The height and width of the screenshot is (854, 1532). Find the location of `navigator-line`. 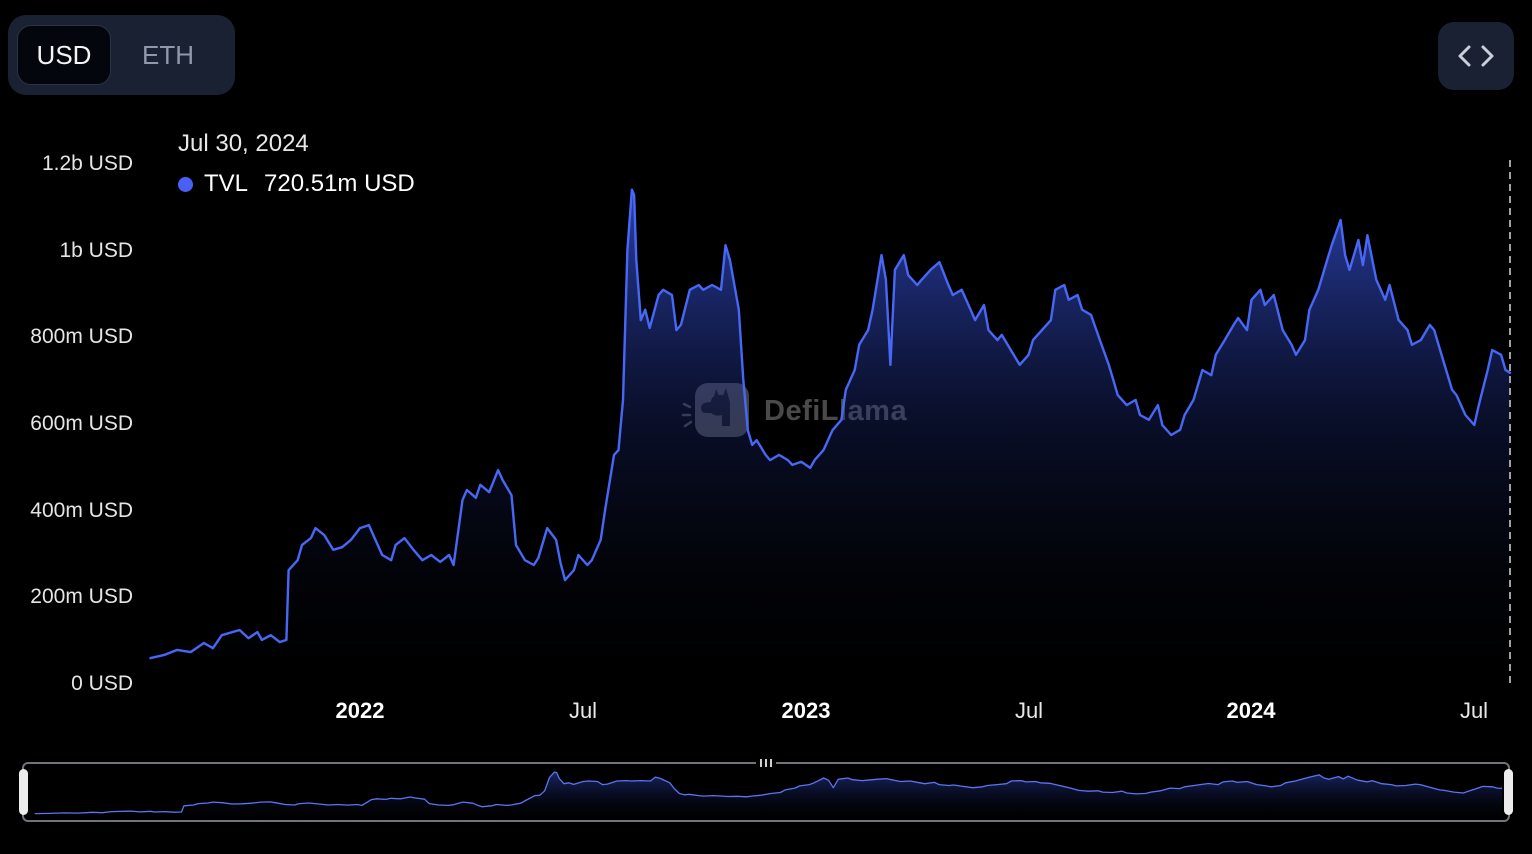

navigator-line is located at coordinates (768, 793).